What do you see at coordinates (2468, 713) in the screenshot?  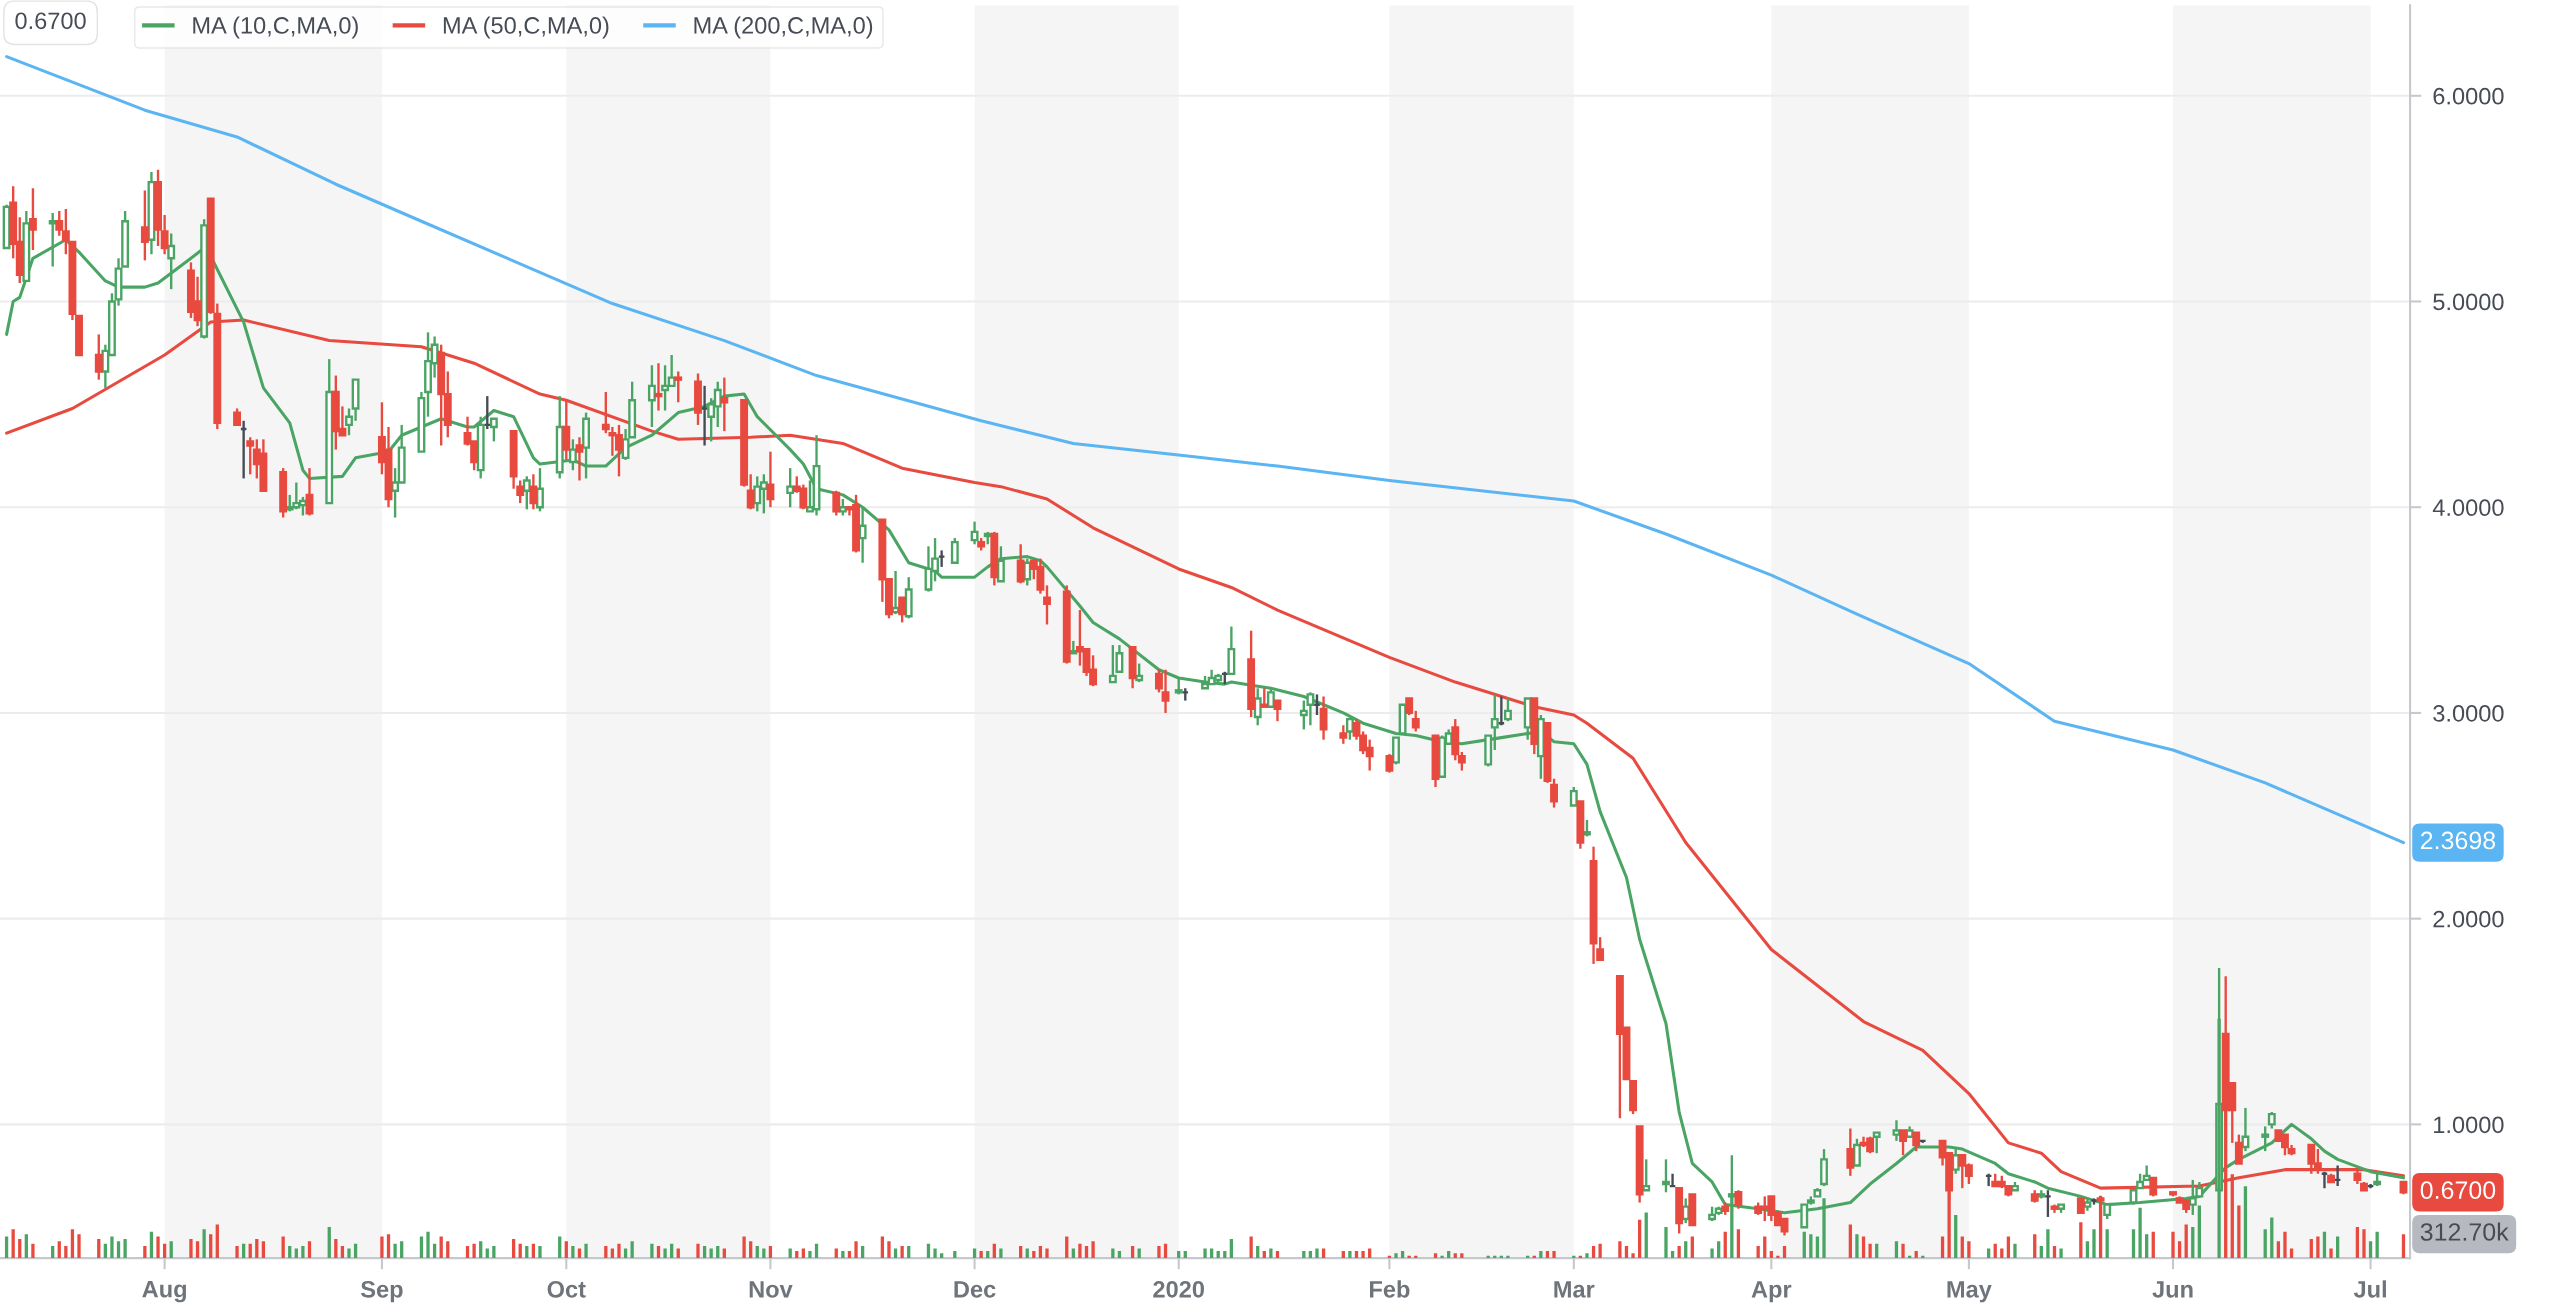 I see `y-tick-label: 3.0000` at bounding box center [2468, 713].